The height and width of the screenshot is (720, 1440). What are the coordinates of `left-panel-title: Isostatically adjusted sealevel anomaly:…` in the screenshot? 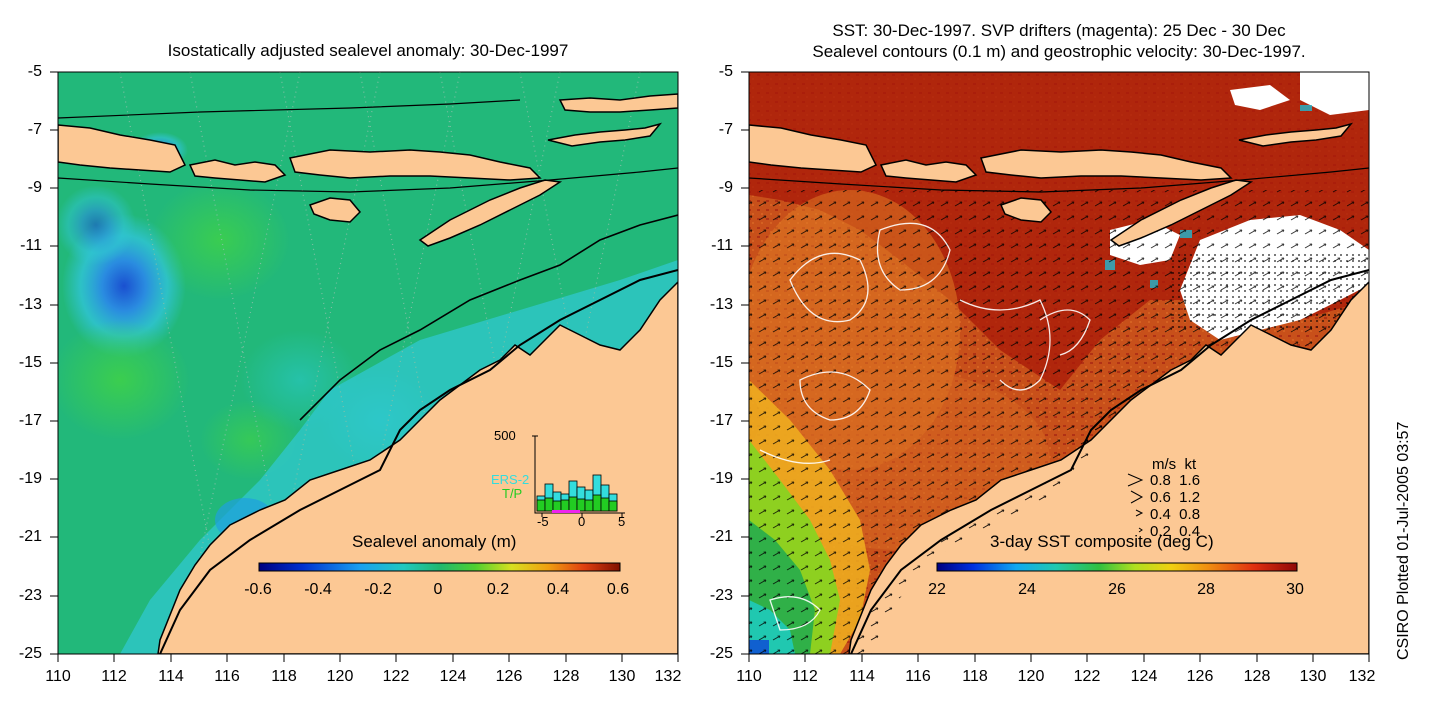 It's located at (368, 50).